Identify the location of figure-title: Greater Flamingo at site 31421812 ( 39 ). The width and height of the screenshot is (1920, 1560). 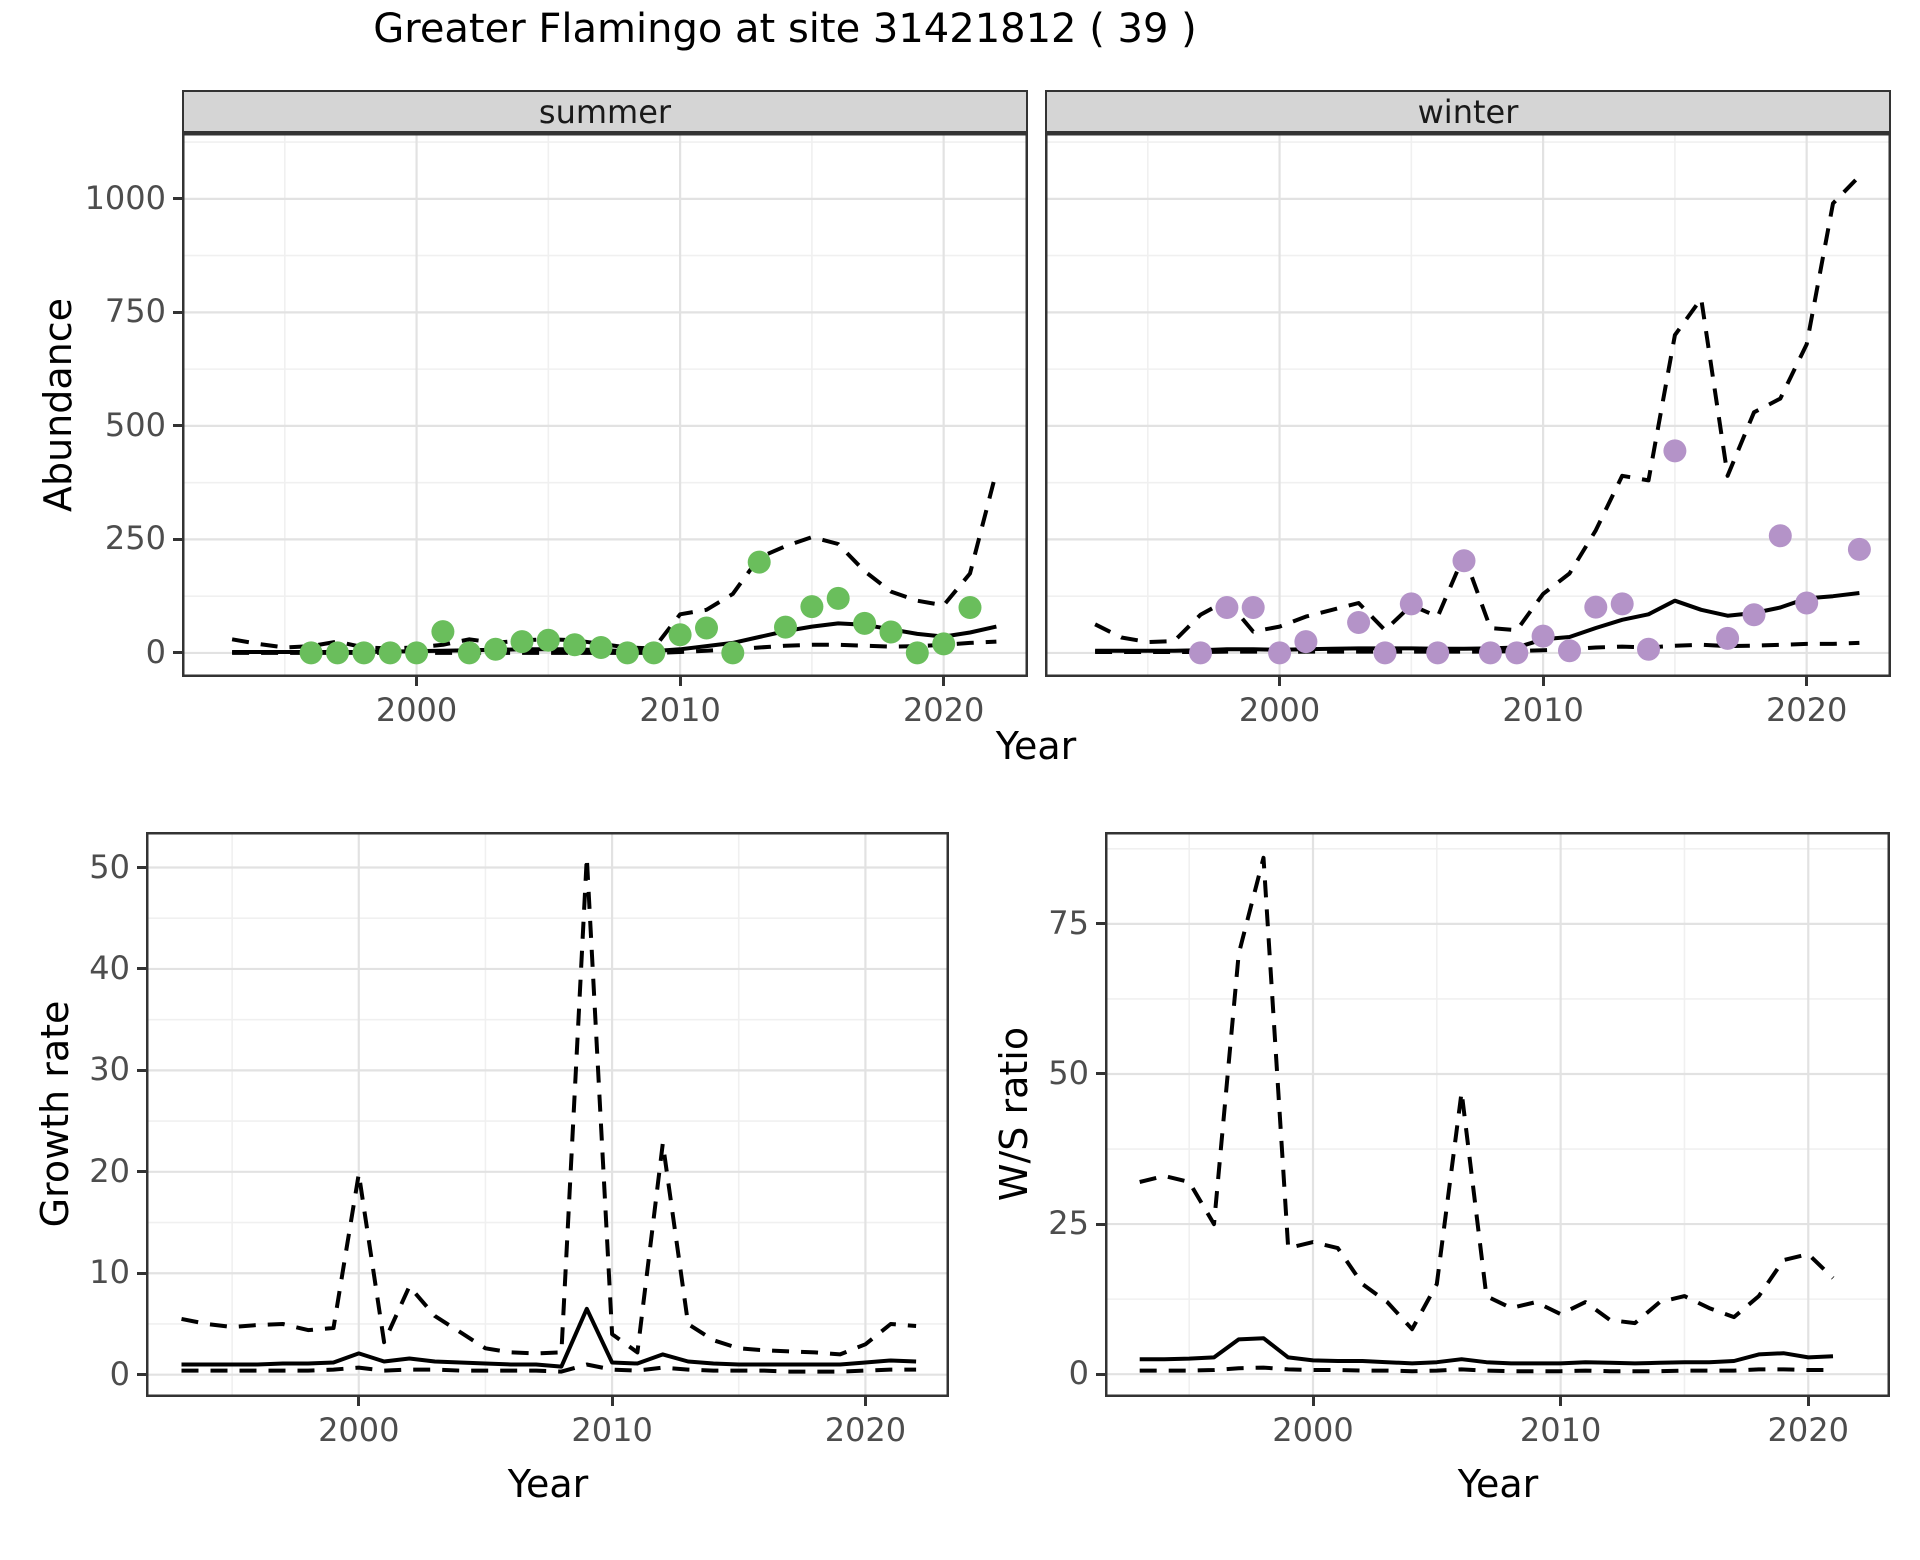
(785, 29).